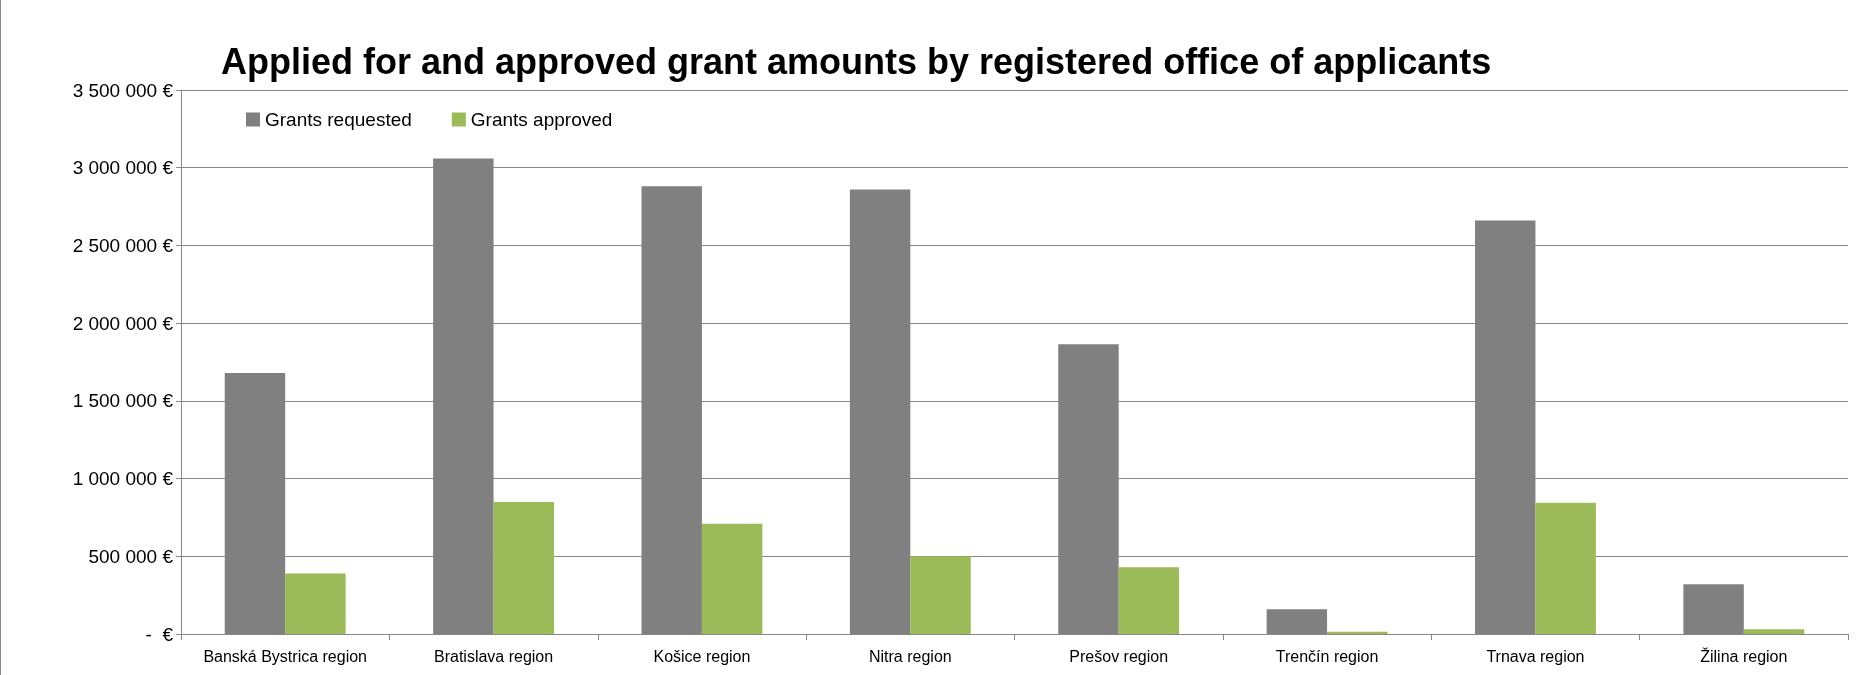 Image resolution: width=1870 pixels, height=675 pixels. What do you see at coordinates (123, 401) in the screenshot?
I see `y-tick-label: 1 500 000 €` at bounding box center [123, 401].